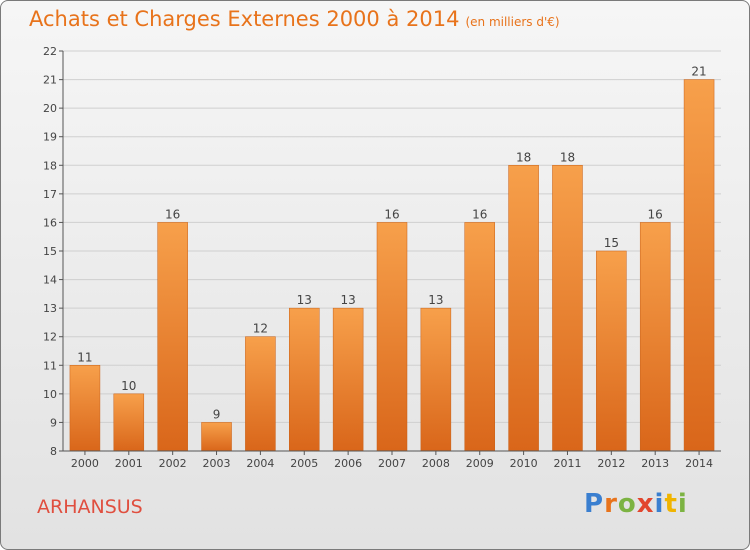  I want to click on x-tick-label: 2005, so click(304, 463).